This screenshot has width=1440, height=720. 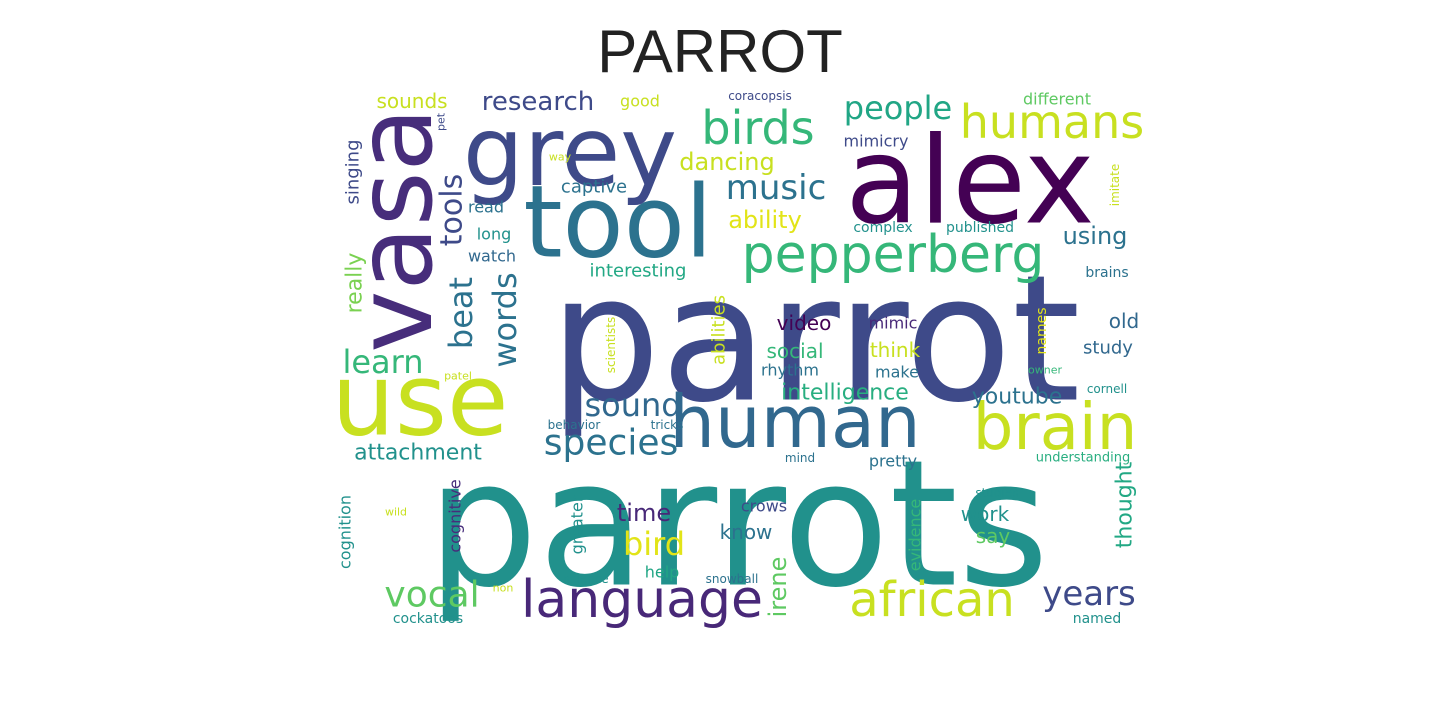 I want to click on word-rhythm: rhythm, so click(x=790, y=370).